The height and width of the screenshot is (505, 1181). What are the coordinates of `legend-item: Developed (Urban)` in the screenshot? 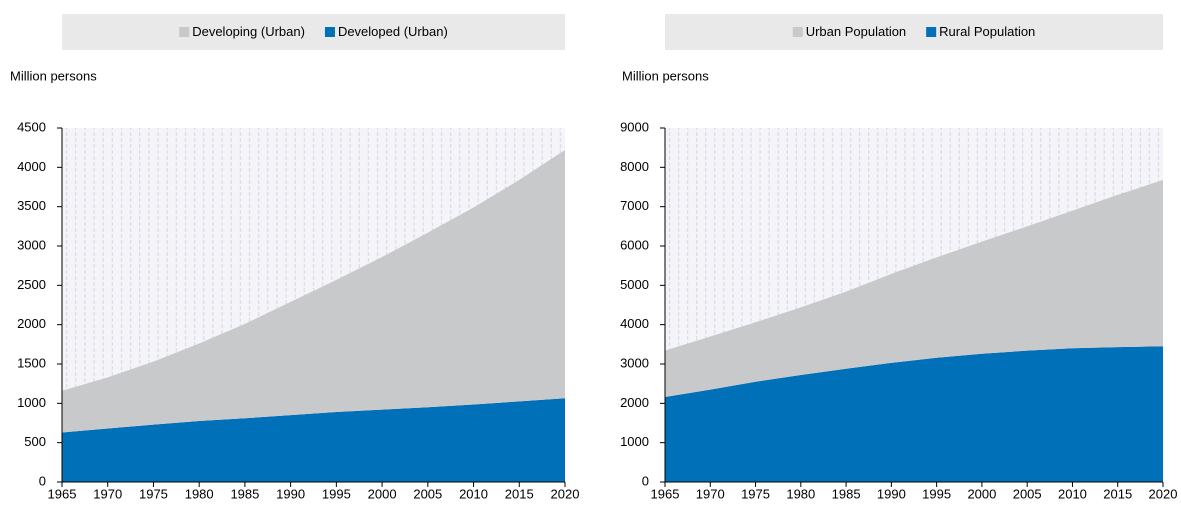 It's located at (386, 31).